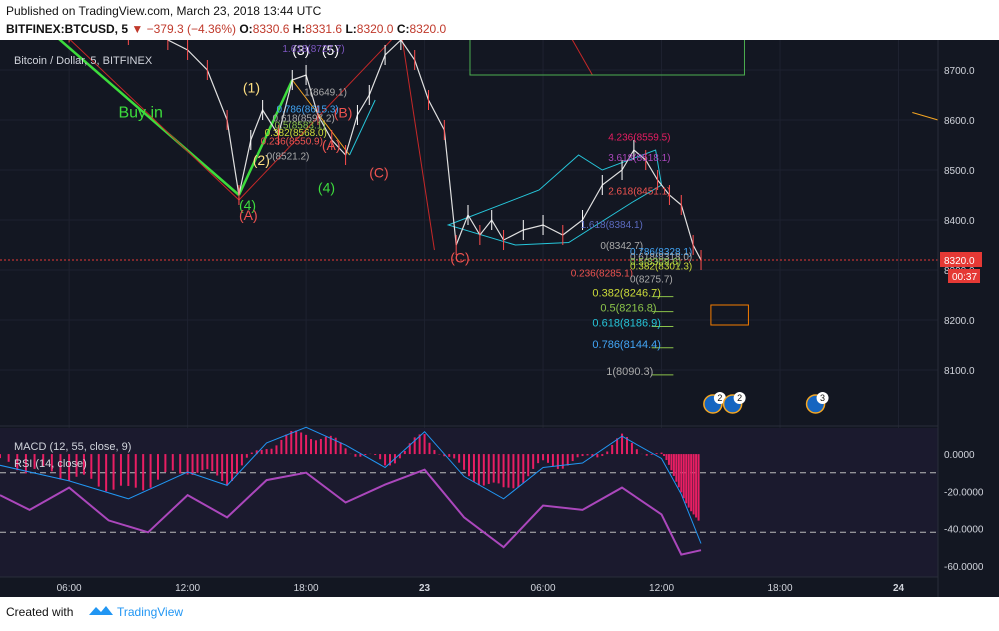 The height and width of the screenshot is (631, 999). Describe the element at coordinates (651, 280) in the screenshot. I see `chart-annotation: 0(8275.7)` at that location.